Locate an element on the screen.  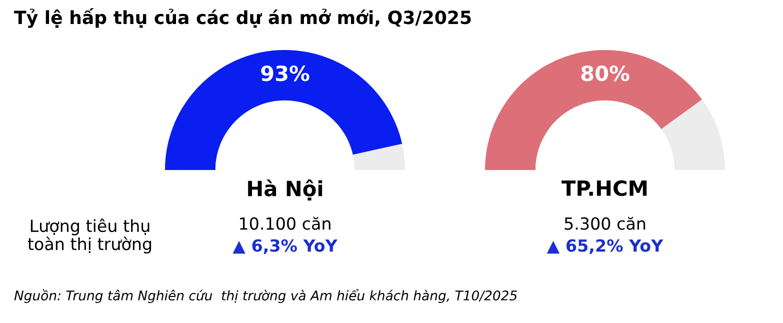
text: Nguồn: Trung tâm Nghiên cứu thị trường và Am hiểu khách hàng, T10/2025 is located at coordinates (265, 296).